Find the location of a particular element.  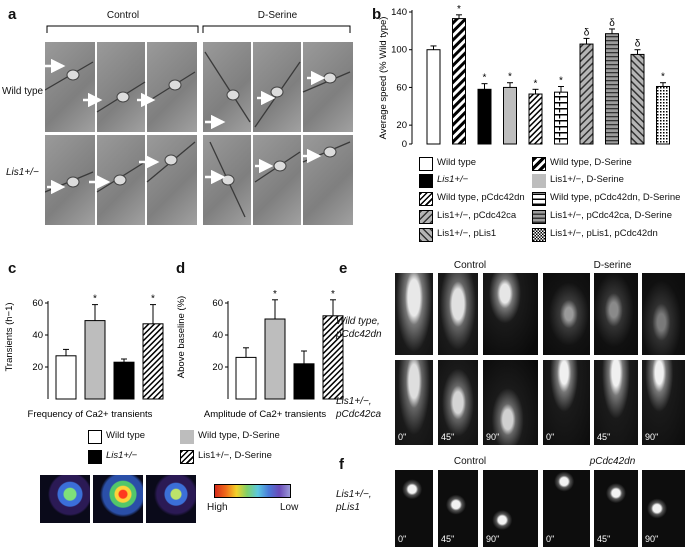

panel-c-ylabel: Transients (h−1) is located at coordinates (9, 336).